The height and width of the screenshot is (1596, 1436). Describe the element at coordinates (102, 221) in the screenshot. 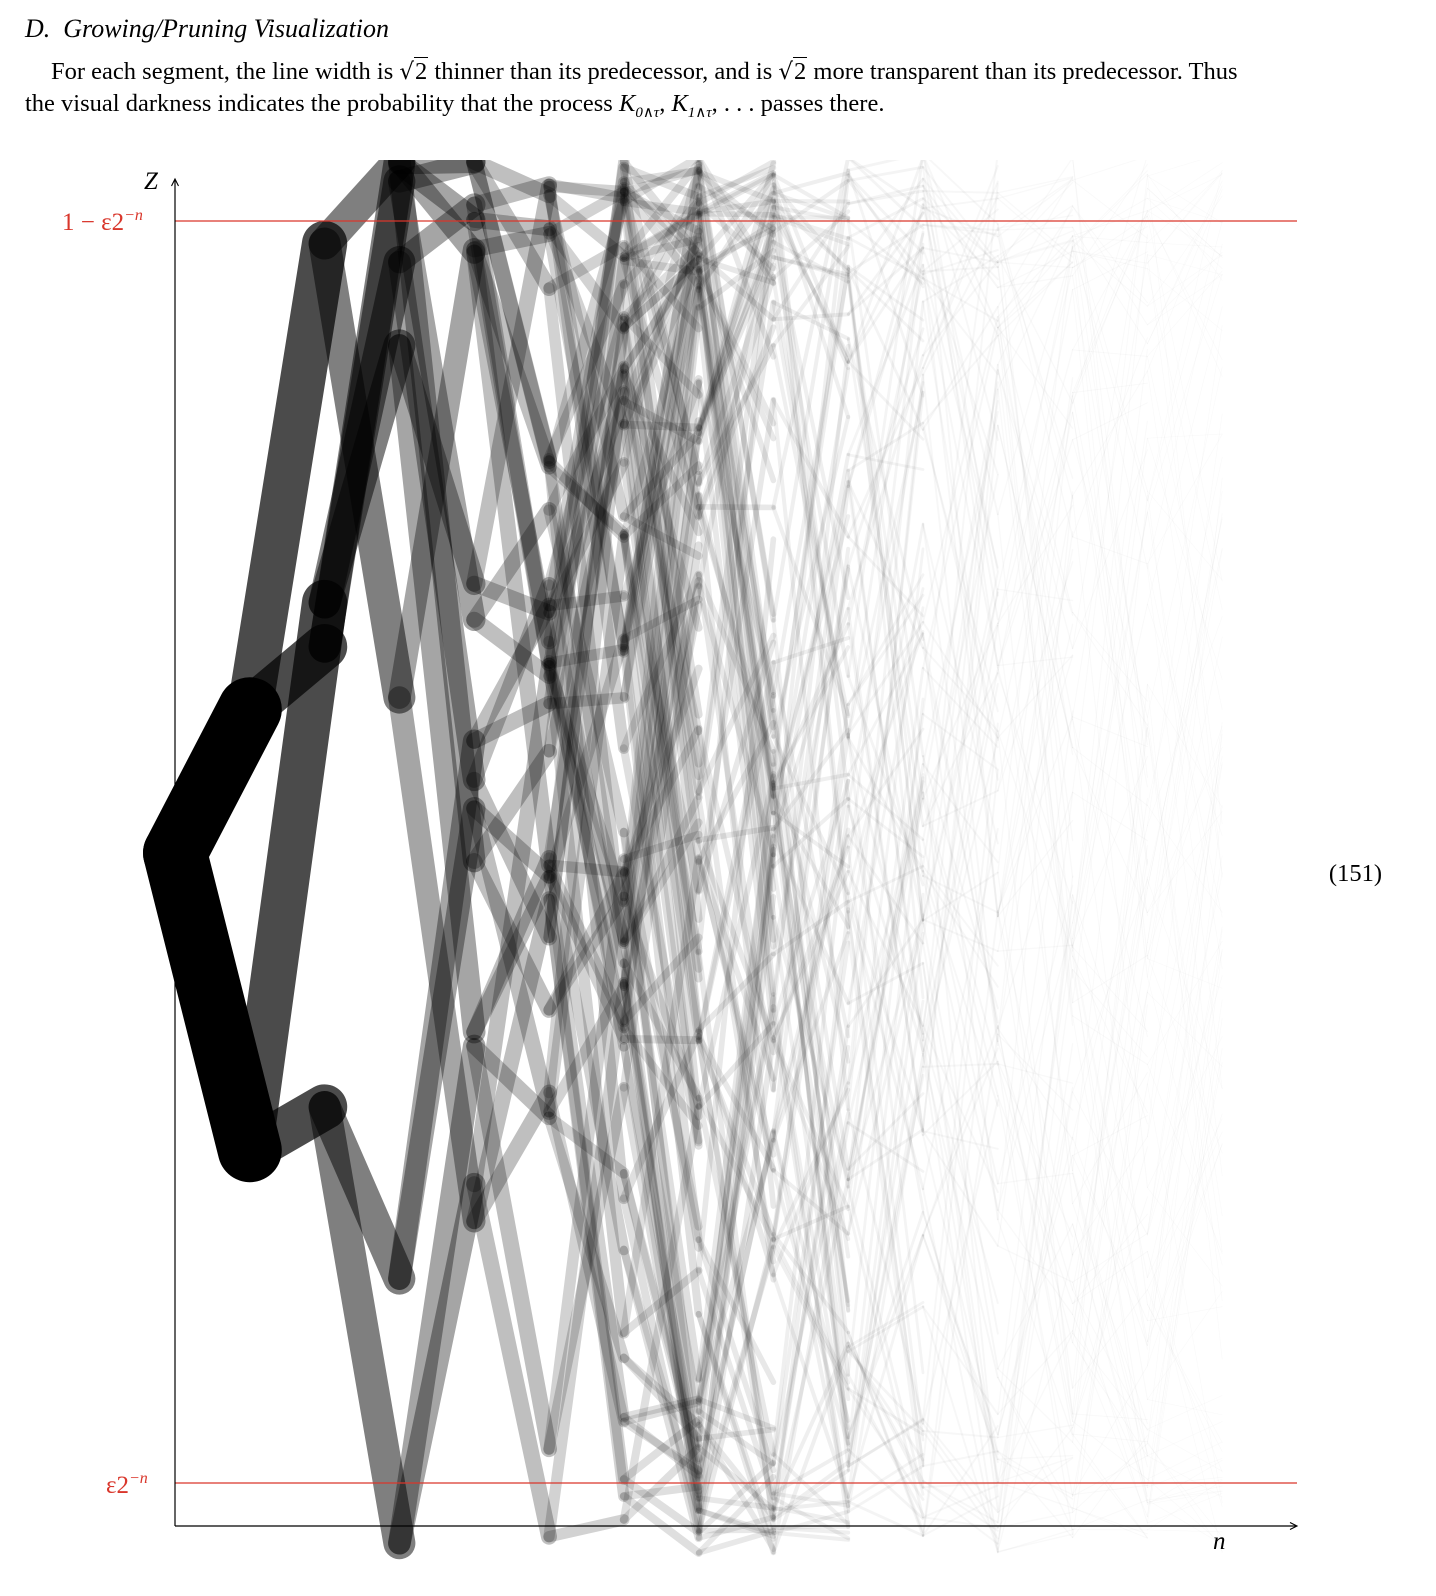

I see `upper-bound-label: 1 − ε2−n` at that location.